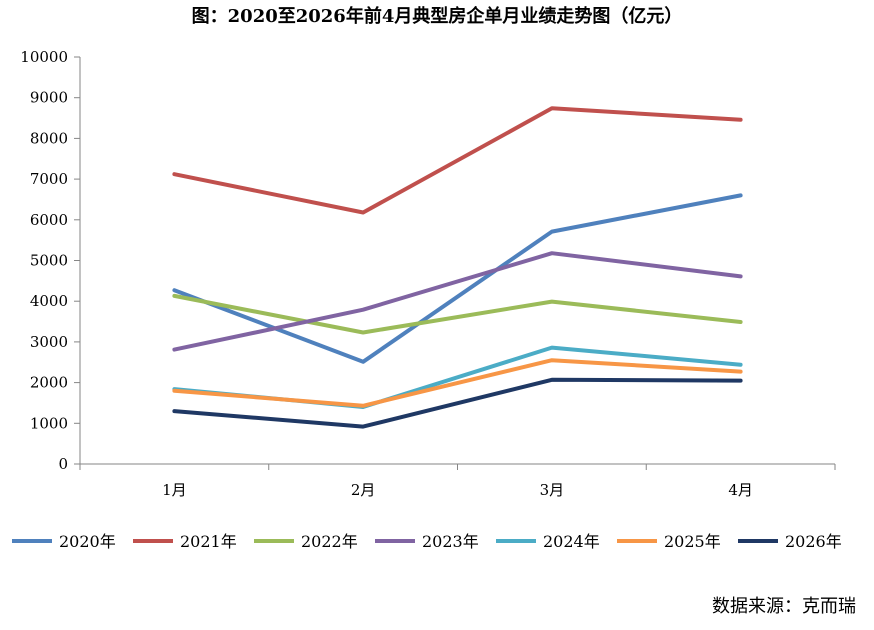  Describe the element at coordinates (740, 490) in the screenshot. I see `x-tick-label: 4月` at that location.